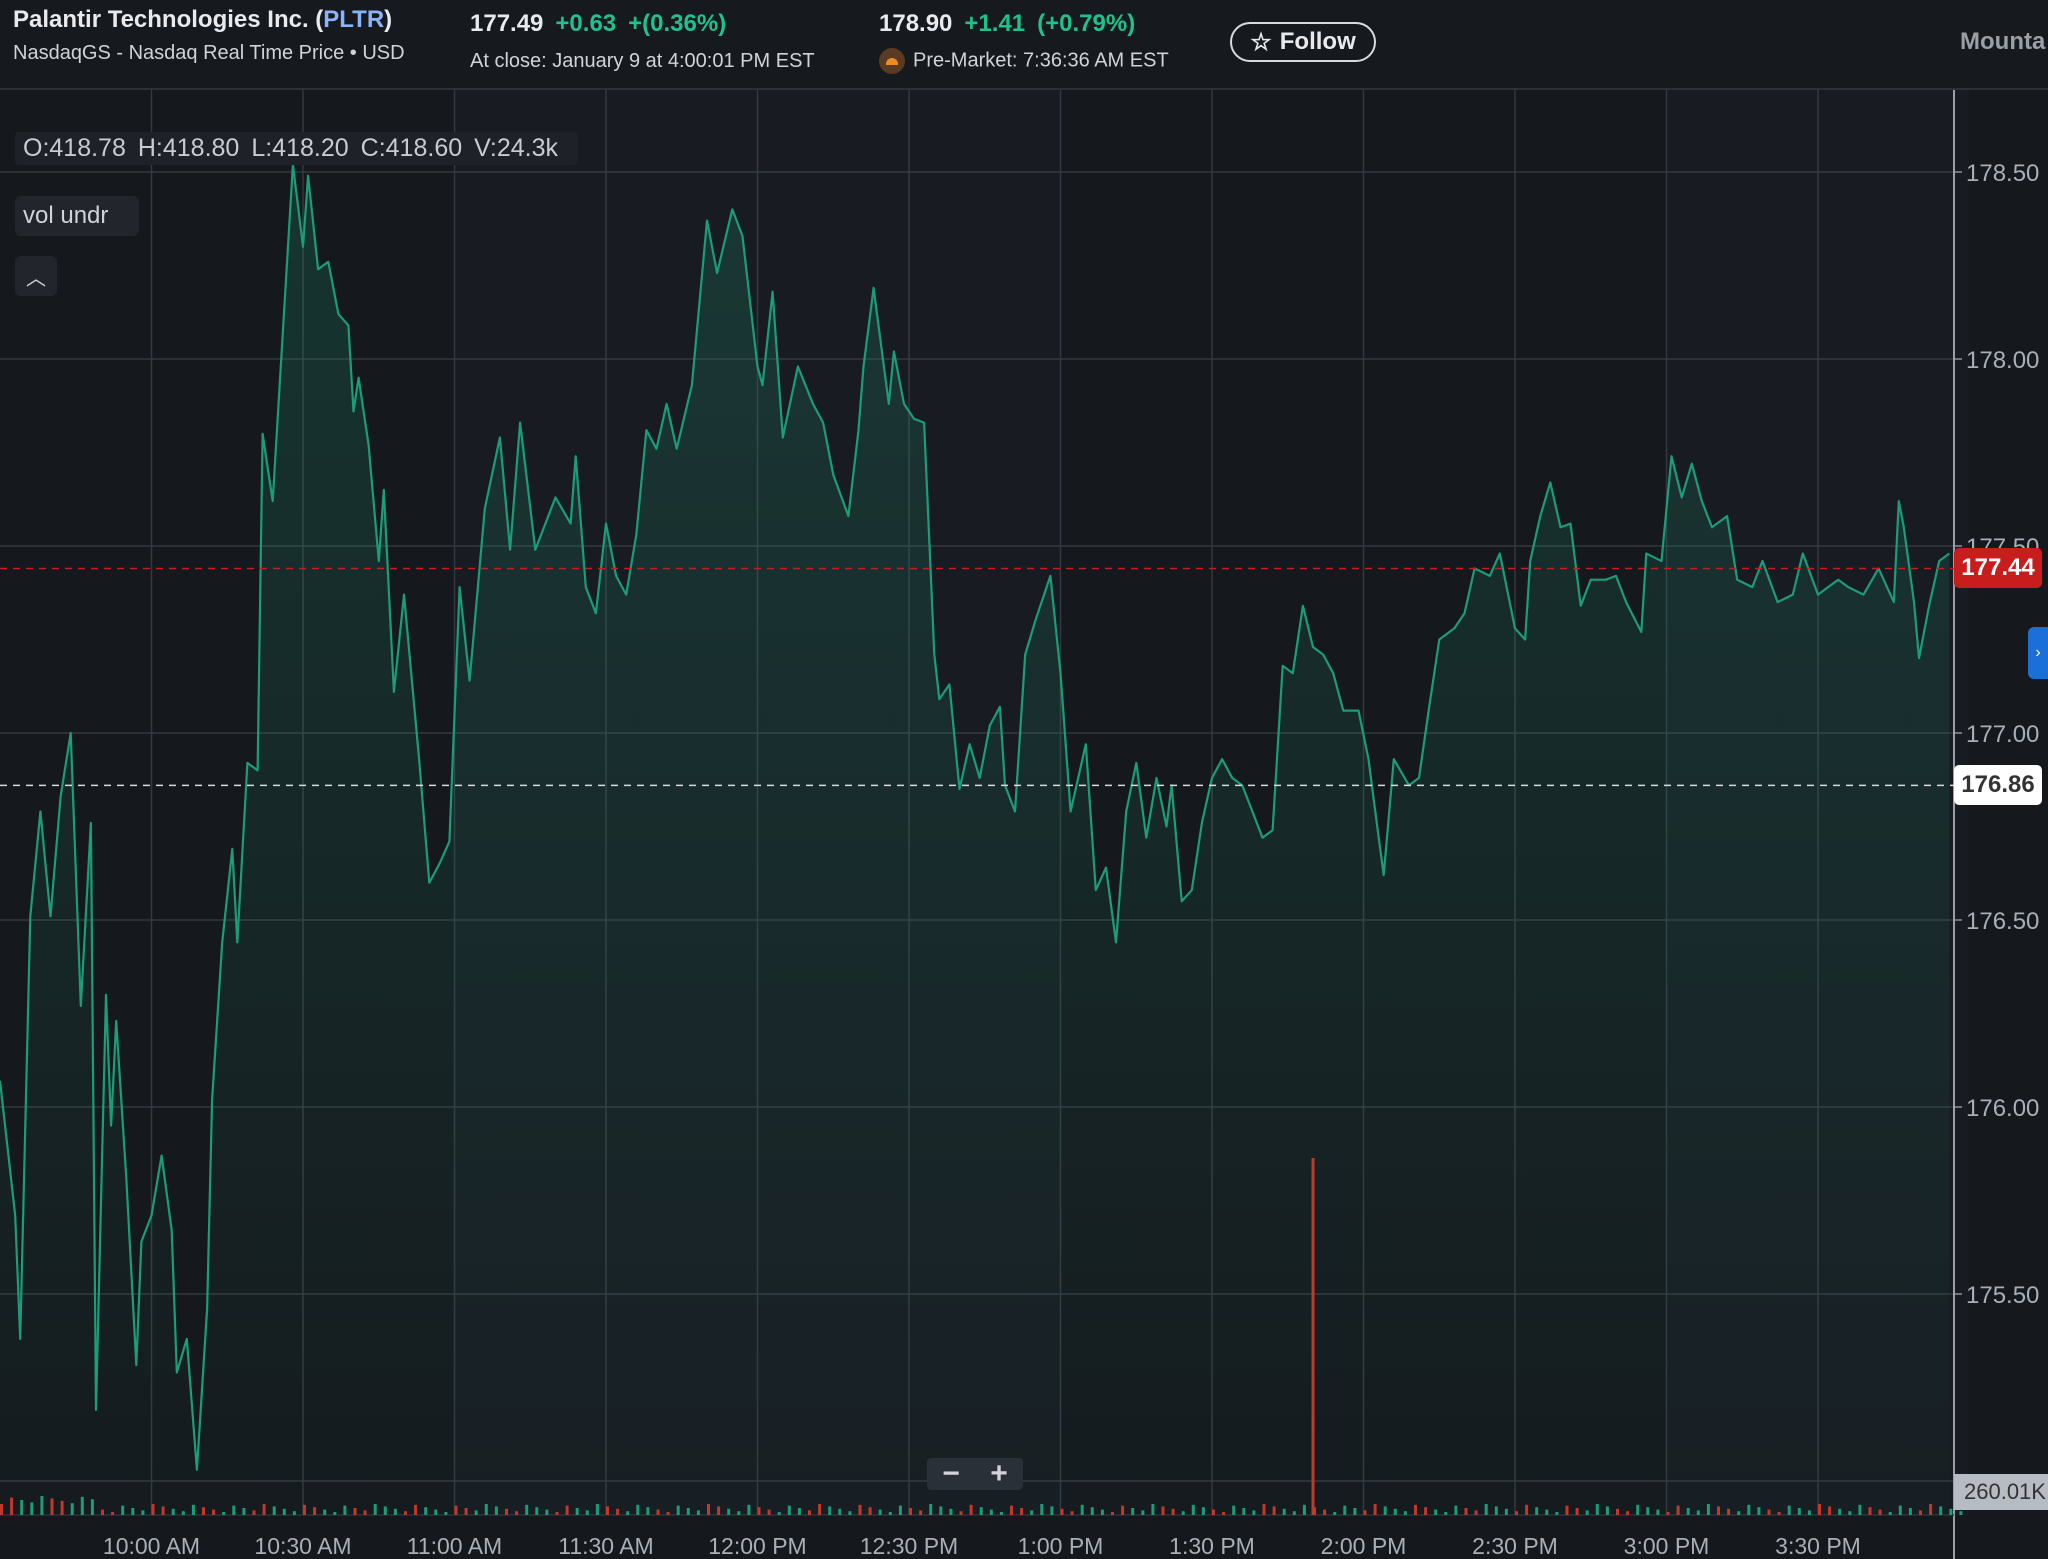  Describe the element at coordinates (188, 148) in the screenshot. I see `high-value: H:418.80` at that location.